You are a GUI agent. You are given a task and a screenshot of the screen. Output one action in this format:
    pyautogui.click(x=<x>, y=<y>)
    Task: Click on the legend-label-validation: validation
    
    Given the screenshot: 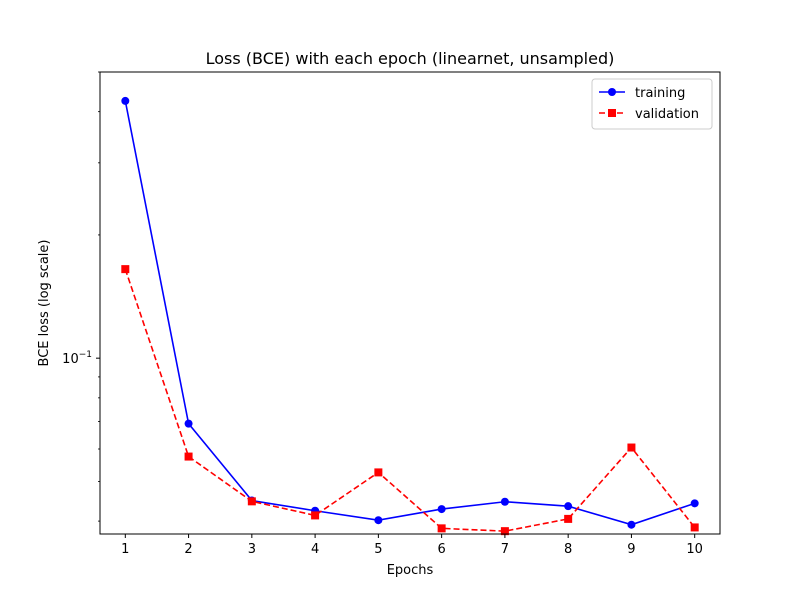 What is the action you would take?
    pyautogui.click(x=667, y=114)
    